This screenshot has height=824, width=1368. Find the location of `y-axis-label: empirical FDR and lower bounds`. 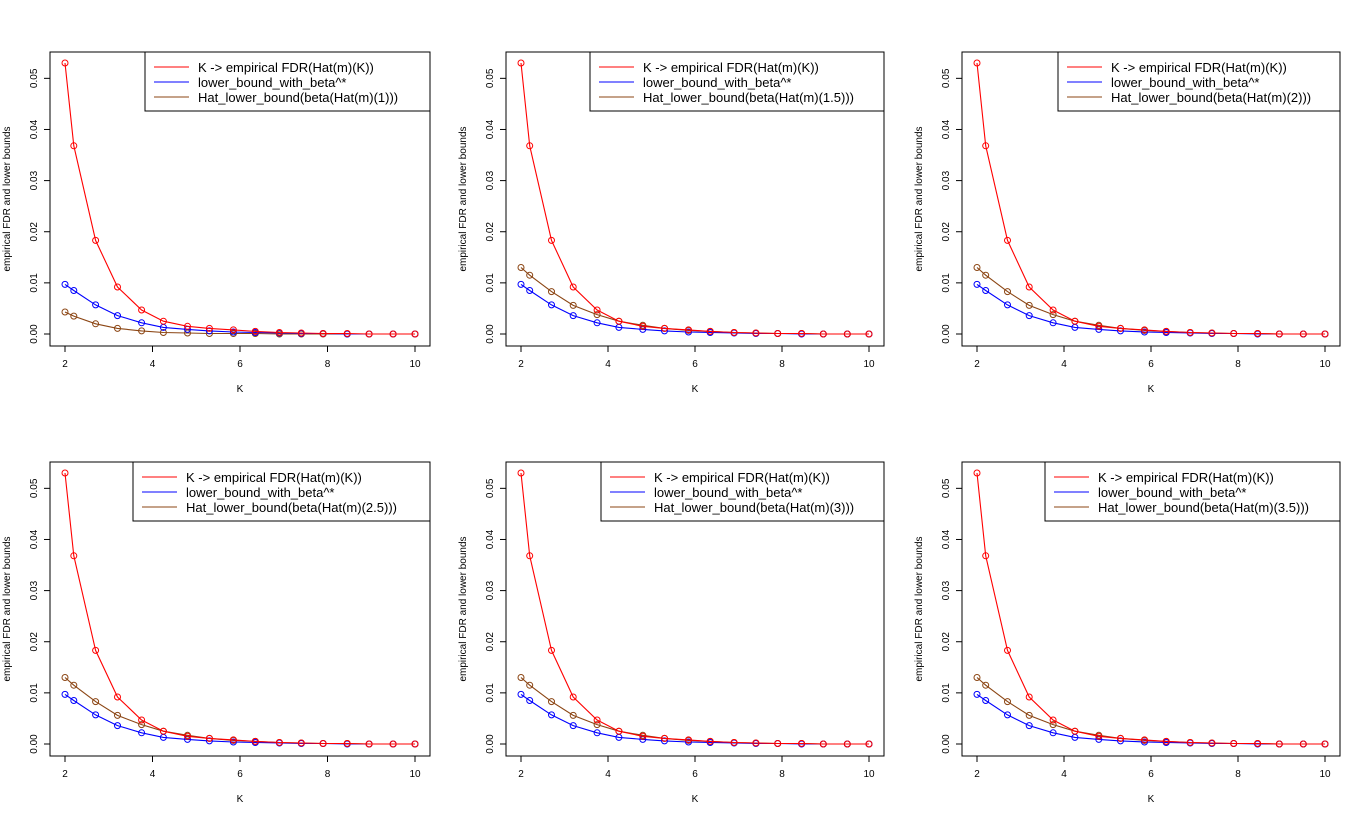

y-axis-label: empirical FDR and lower bounds is located at coordinates (919, 198).